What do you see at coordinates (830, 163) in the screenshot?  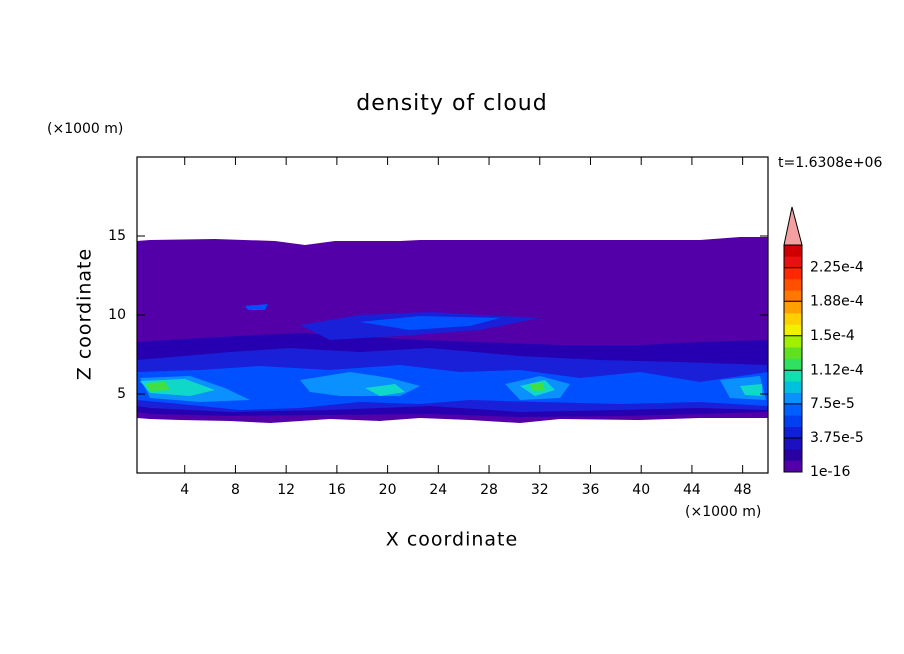 I see `annotation: t=1.6308e+06` at bounding box center [830, 163].